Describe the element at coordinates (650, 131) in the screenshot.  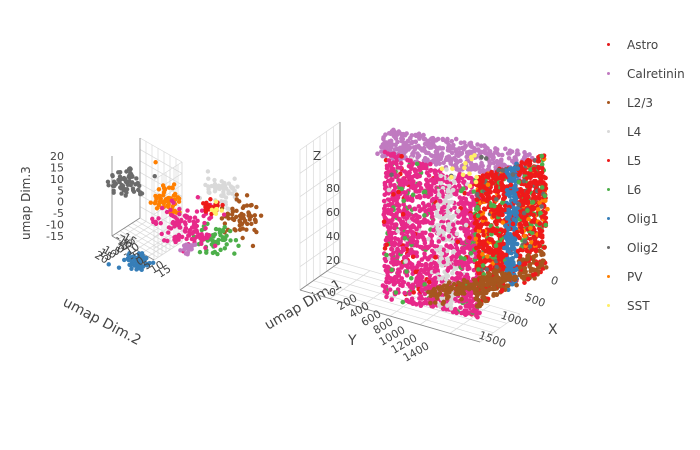
I see `legend-item: L4` at that location.